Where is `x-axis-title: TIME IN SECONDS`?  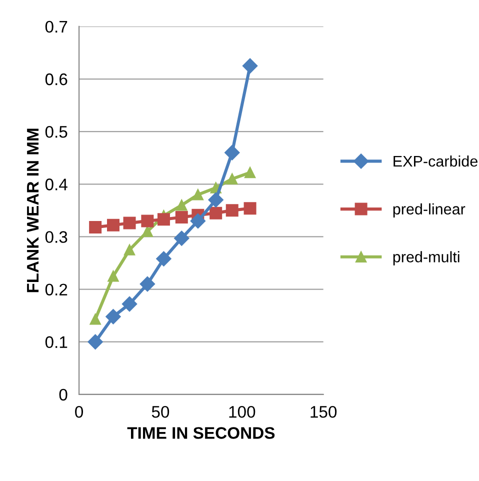
x-axis-title: TIME IN SECONDS is located at coordinates (201, 433).